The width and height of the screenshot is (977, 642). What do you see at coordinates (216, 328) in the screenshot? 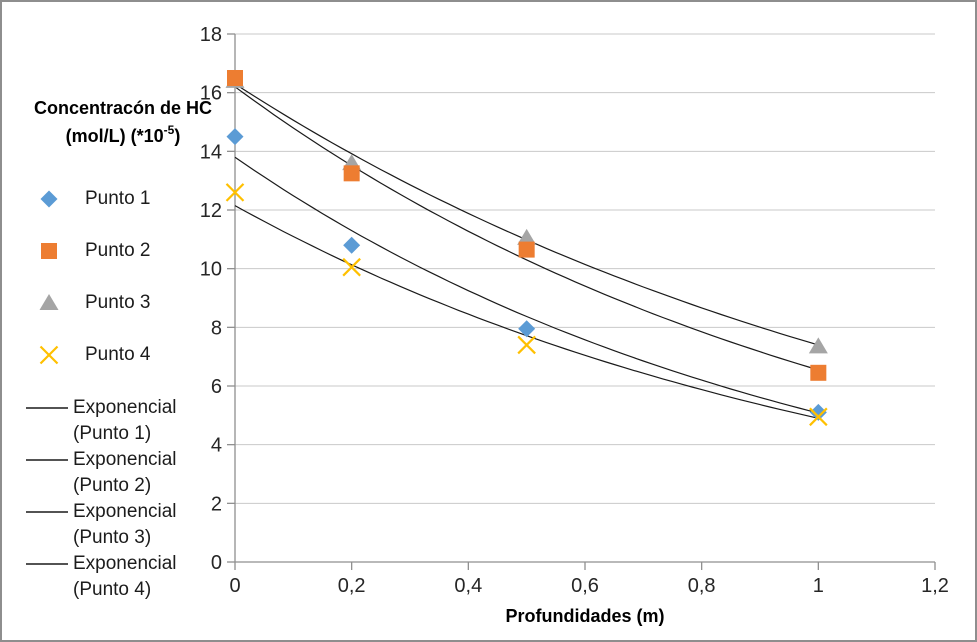
I see `y-tick-label: 8` at bounding box center [216, 328].